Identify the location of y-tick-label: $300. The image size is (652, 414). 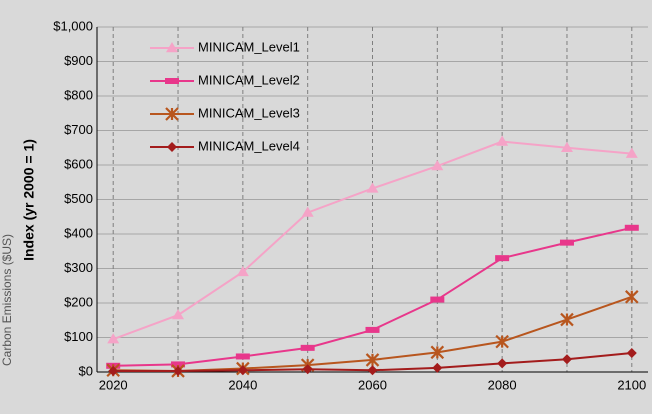
(78, 267).